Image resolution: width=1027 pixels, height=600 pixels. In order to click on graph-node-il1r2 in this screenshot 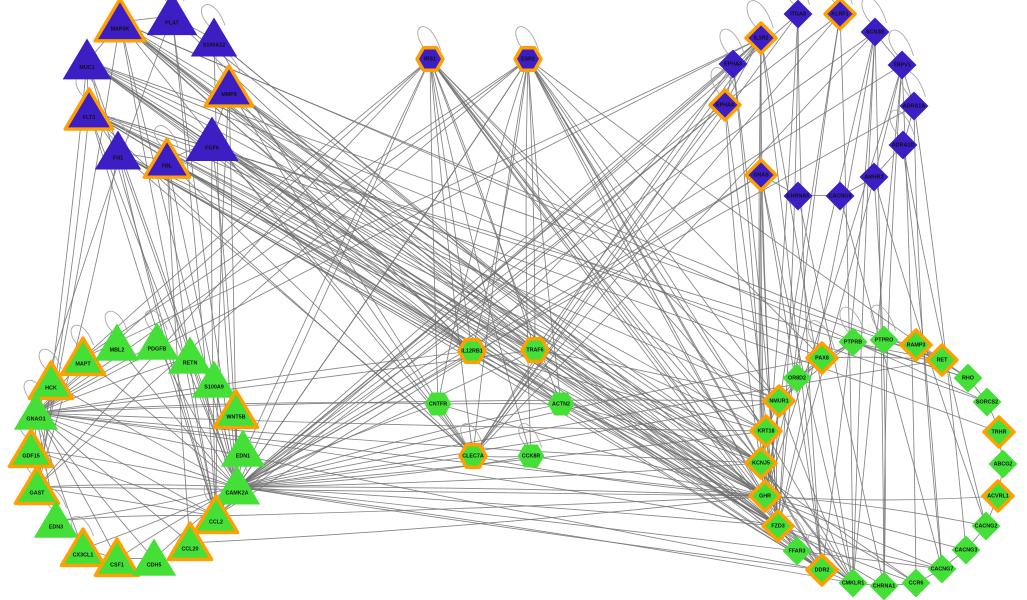, I will do `click(761, 38)`.